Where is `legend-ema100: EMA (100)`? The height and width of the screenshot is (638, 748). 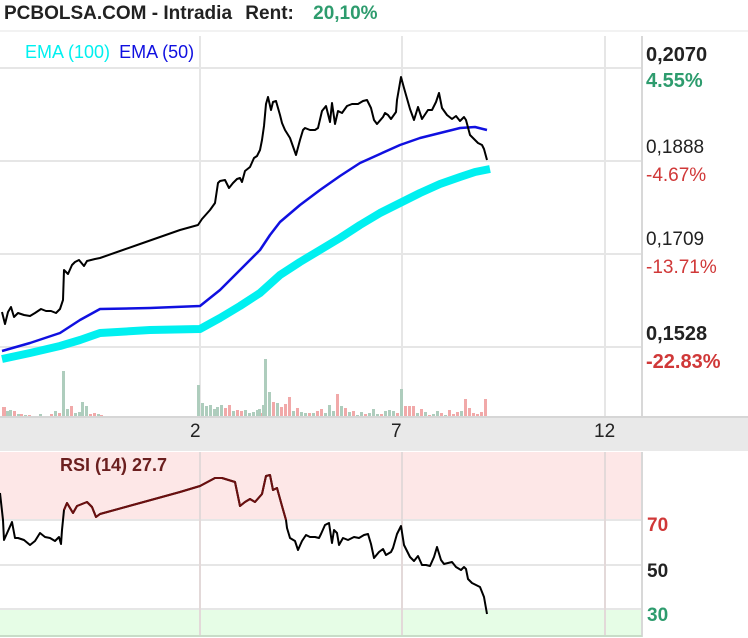 legend-ema100: EMA (100) is located at coordinates (68, 52).